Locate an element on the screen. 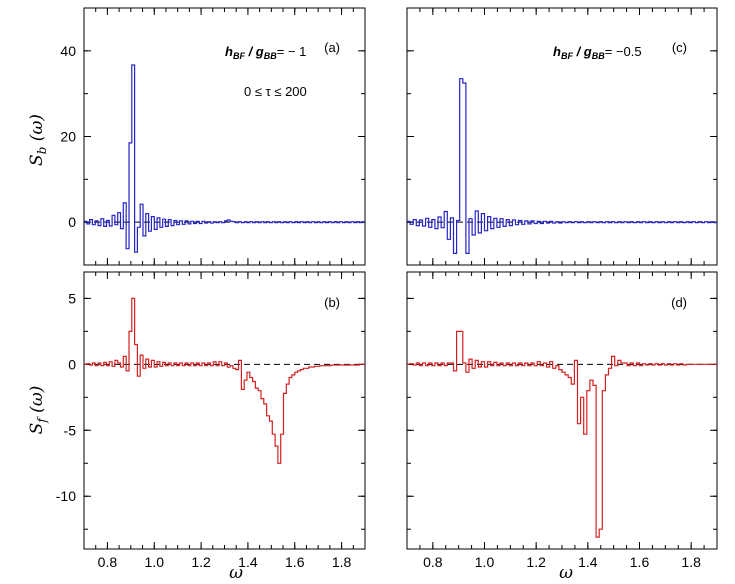  panel-d-label: (d) is located at coordinates (679, 302).